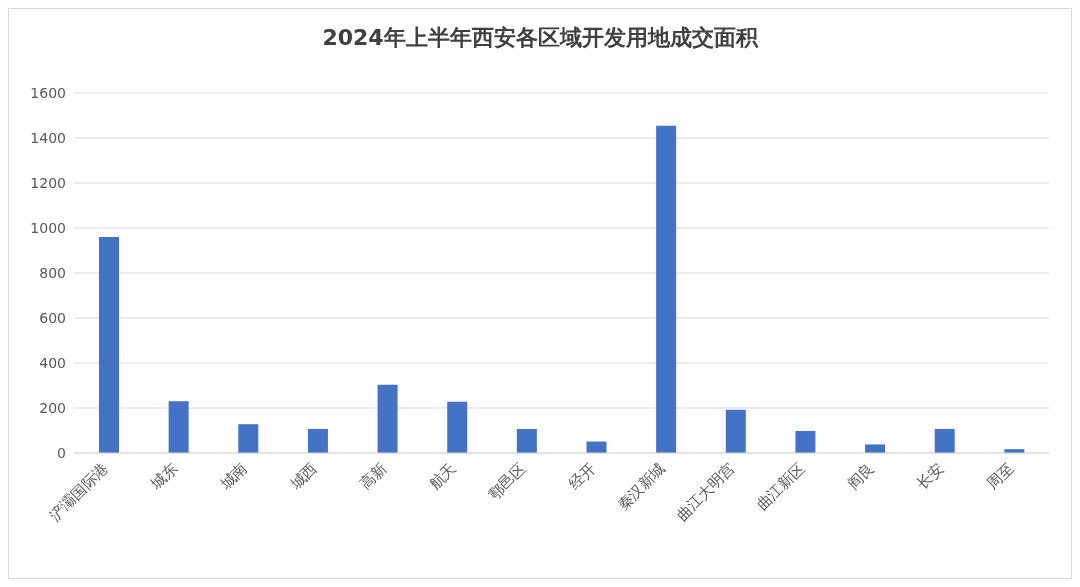 The width and height of the screenshot is (1080, 587). What do you see at coordinates (52, 362) in the screenshot?
I see `y-tick-label: 400` at bounding box center [52, 362].